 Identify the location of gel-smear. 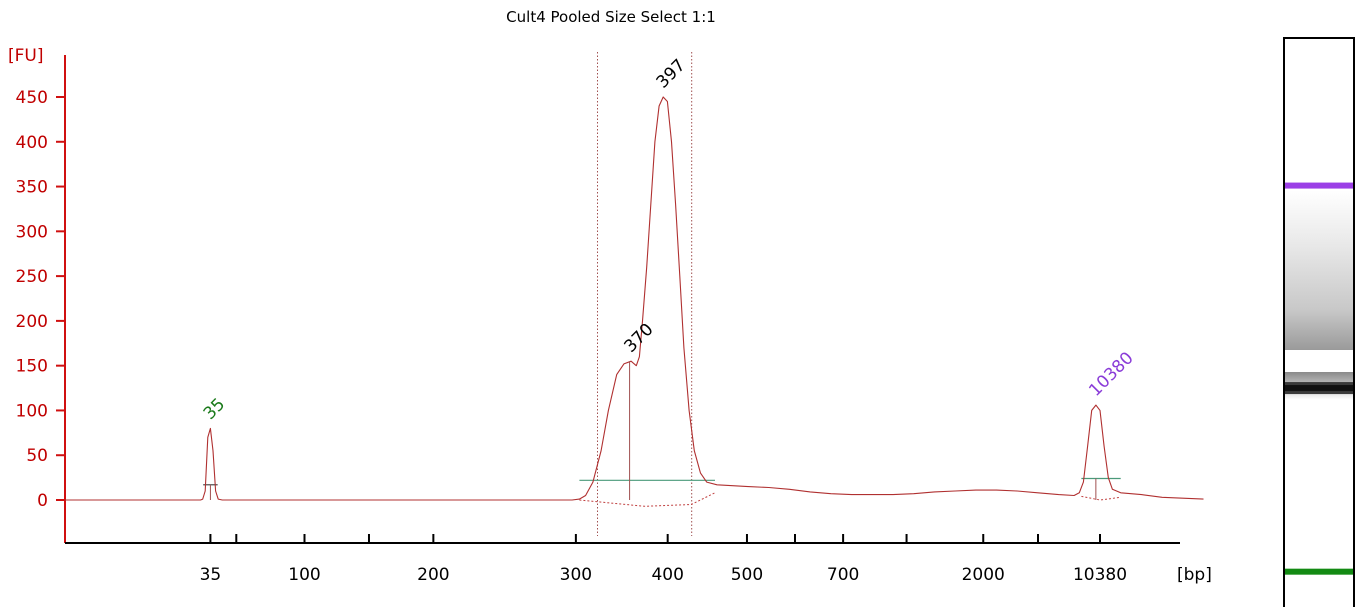
(1319, 270).